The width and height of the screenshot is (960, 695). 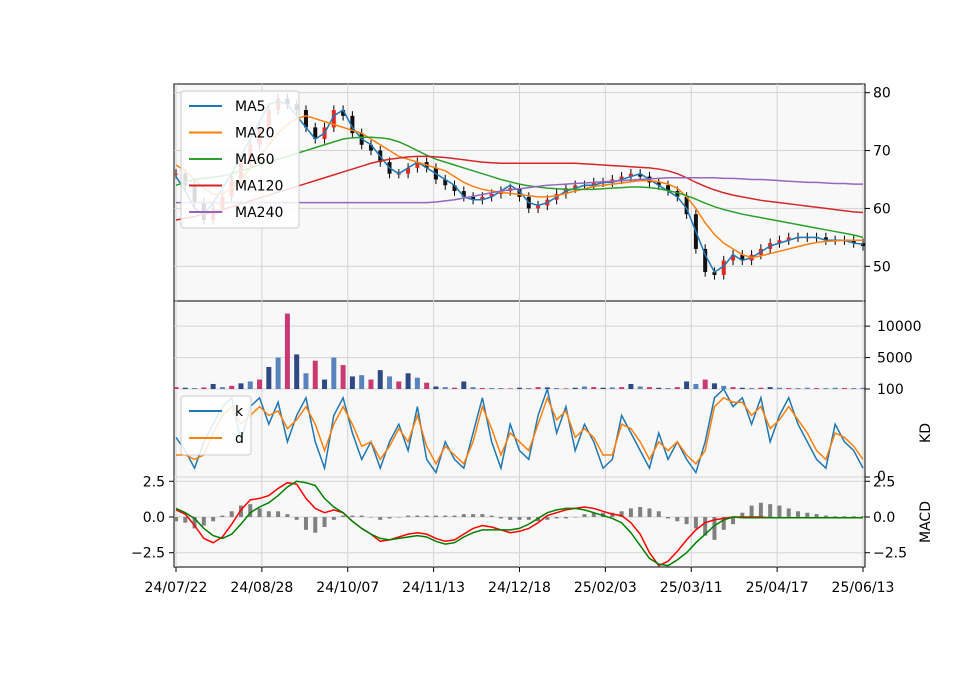 I want to click on legend-label: d, so click(x=239, y=439).